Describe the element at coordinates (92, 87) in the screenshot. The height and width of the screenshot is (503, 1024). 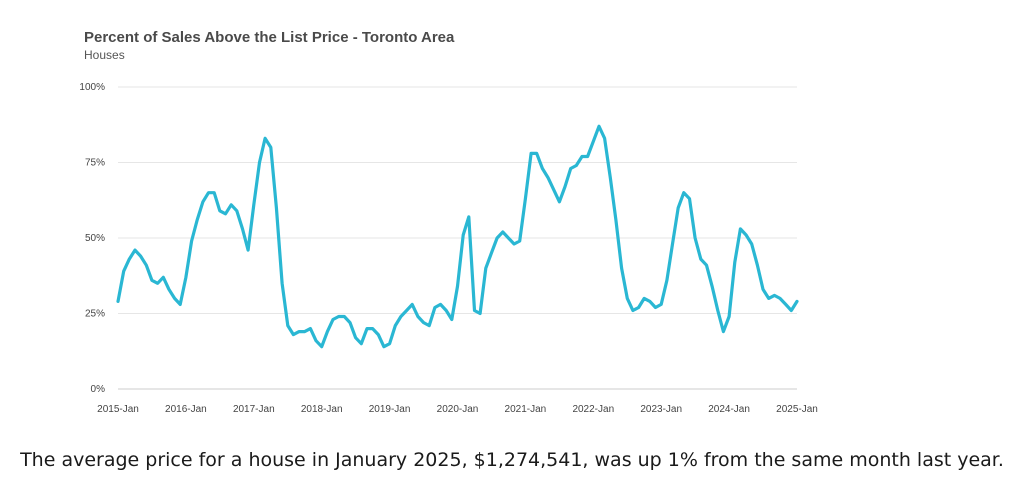
I see `y-tick-label: 100%` at that location.